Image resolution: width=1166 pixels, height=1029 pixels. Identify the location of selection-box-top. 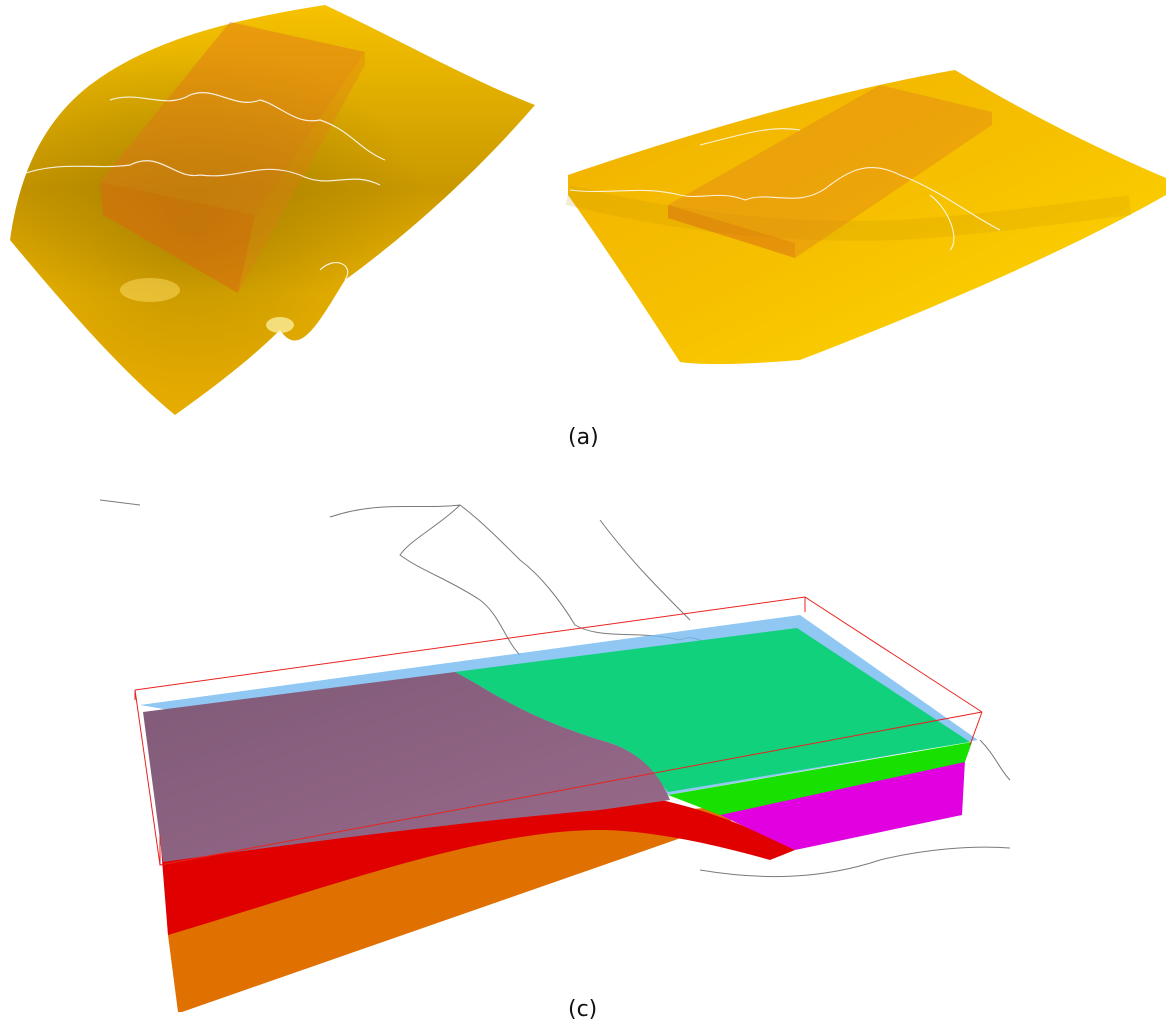
(232, 118).